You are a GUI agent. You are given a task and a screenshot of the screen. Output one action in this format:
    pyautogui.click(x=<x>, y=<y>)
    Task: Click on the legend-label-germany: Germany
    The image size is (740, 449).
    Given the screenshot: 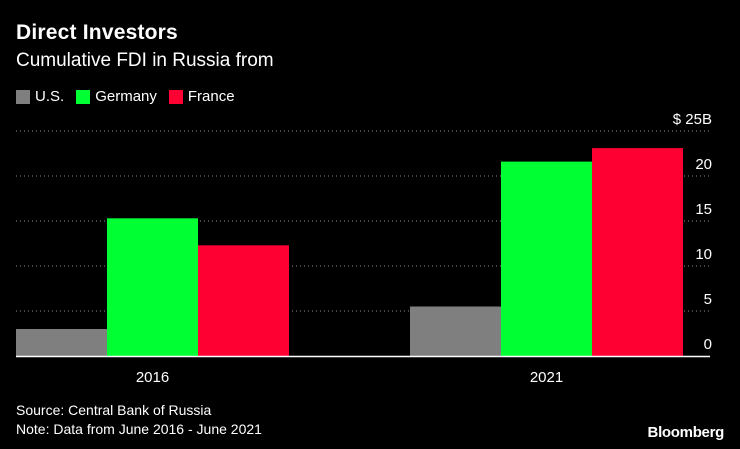 What is the action you would take?
    pyautogui.click(x=126, y=96)
    